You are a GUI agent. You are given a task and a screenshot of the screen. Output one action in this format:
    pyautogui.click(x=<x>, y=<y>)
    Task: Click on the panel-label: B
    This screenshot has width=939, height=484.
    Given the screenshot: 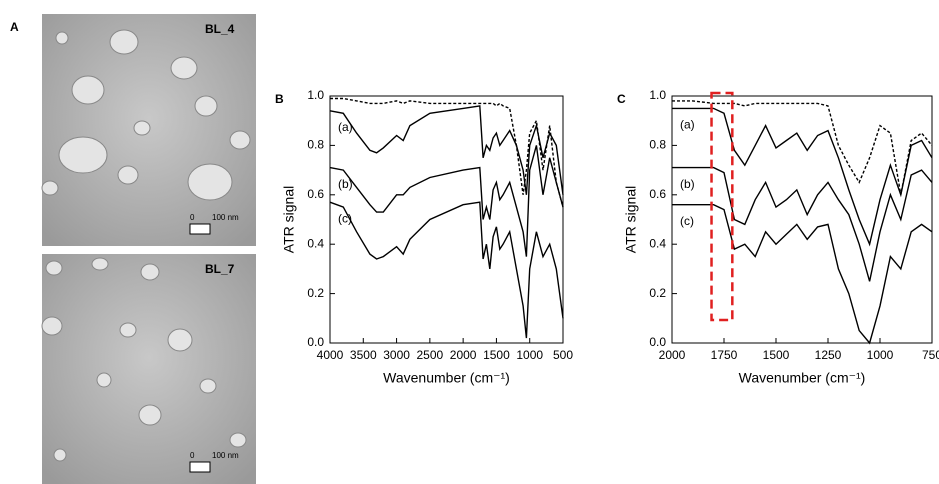 What is the action you would take?
    pyautogui.click(x=279, y=99)
    